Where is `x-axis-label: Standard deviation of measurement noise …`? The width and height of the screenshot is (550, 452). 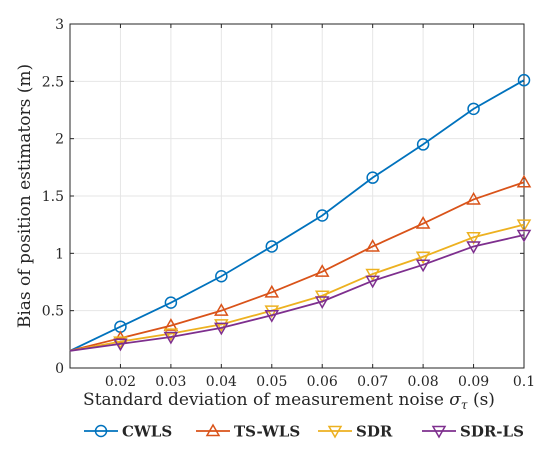
x-axis-label: Standard deviation of measurement noise … is located at coordinates (289, 401).